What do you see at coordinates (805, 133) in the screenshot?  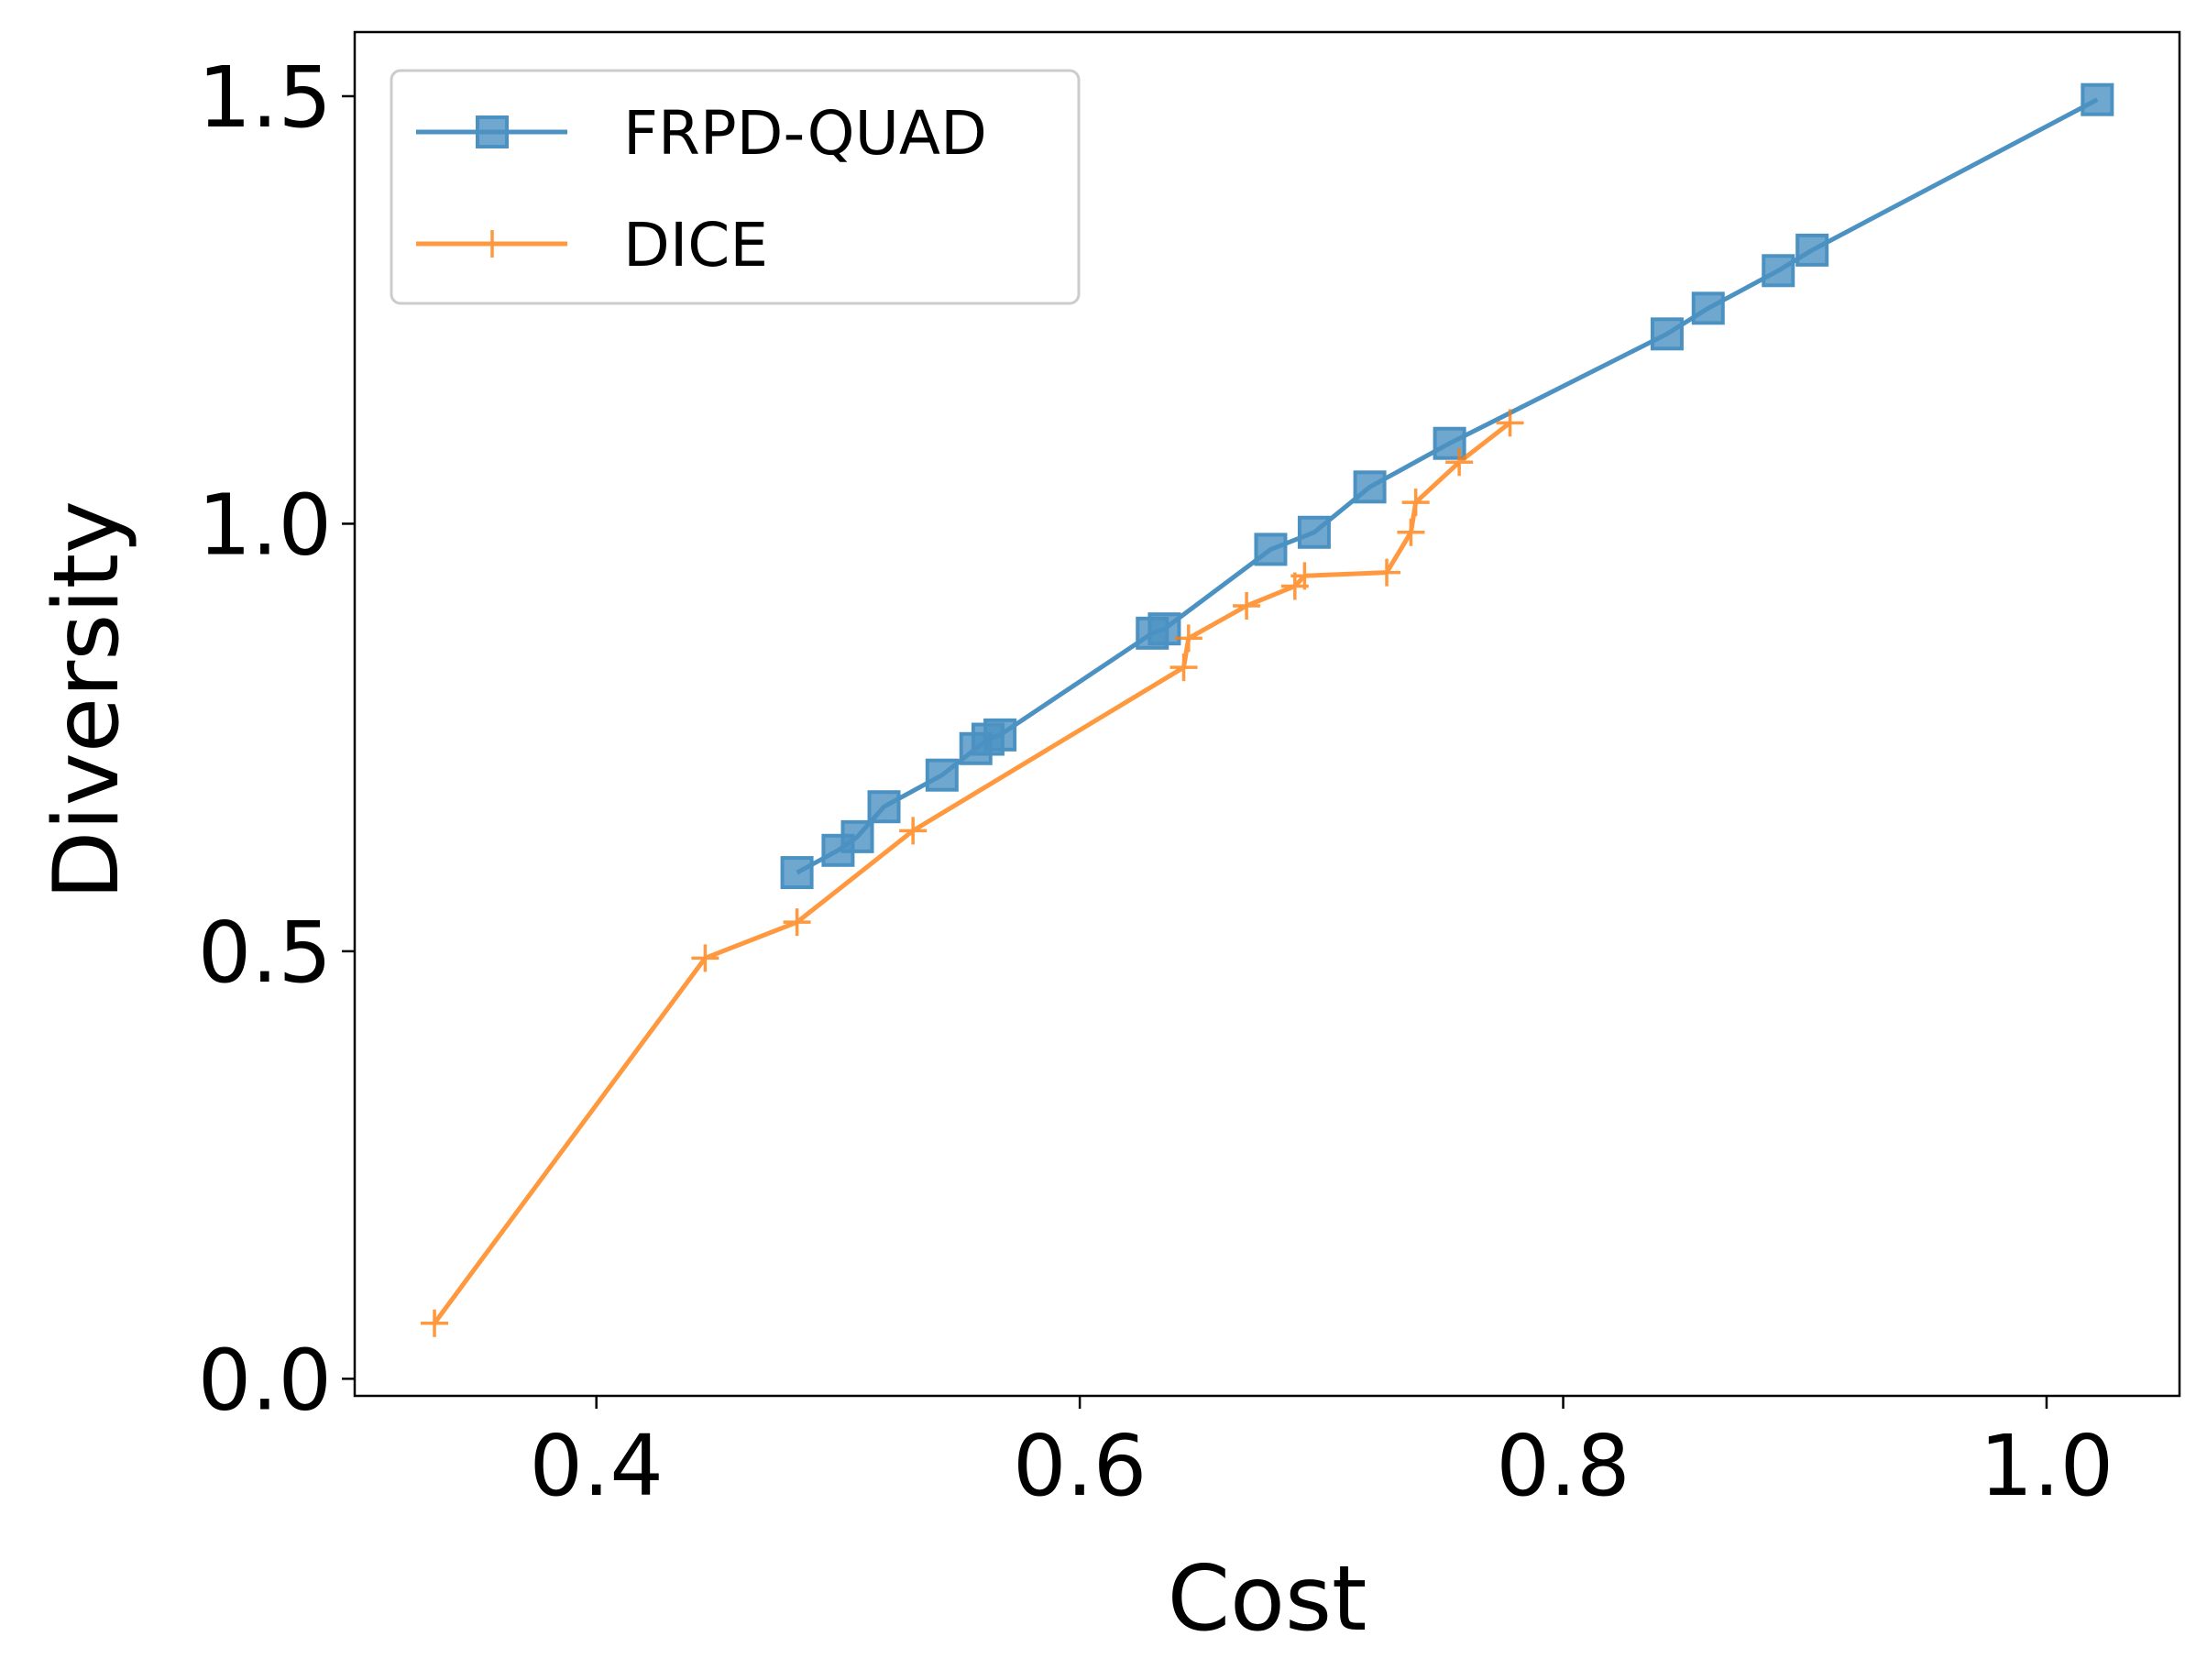 I see `legend-label: FRPD-QUAD` at bounding box center [805, 133].